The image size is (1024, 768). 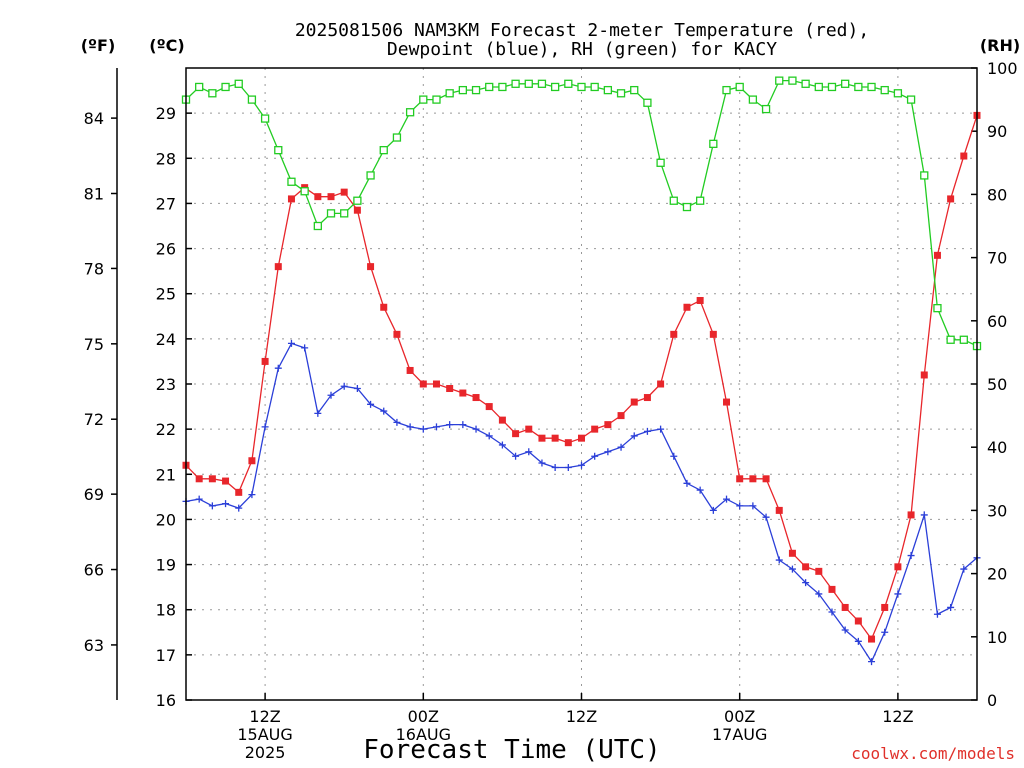 I want to click on celsius-tick-label: 19, so click(x=166, y=565).